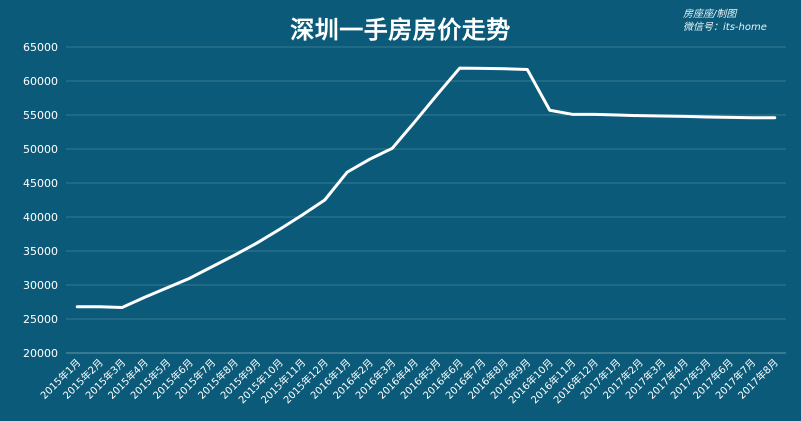  What do you see at coordinates (40, 115) in the screenshot?
I see `y-tick-label: 55000` at bounding box center [40, 115].